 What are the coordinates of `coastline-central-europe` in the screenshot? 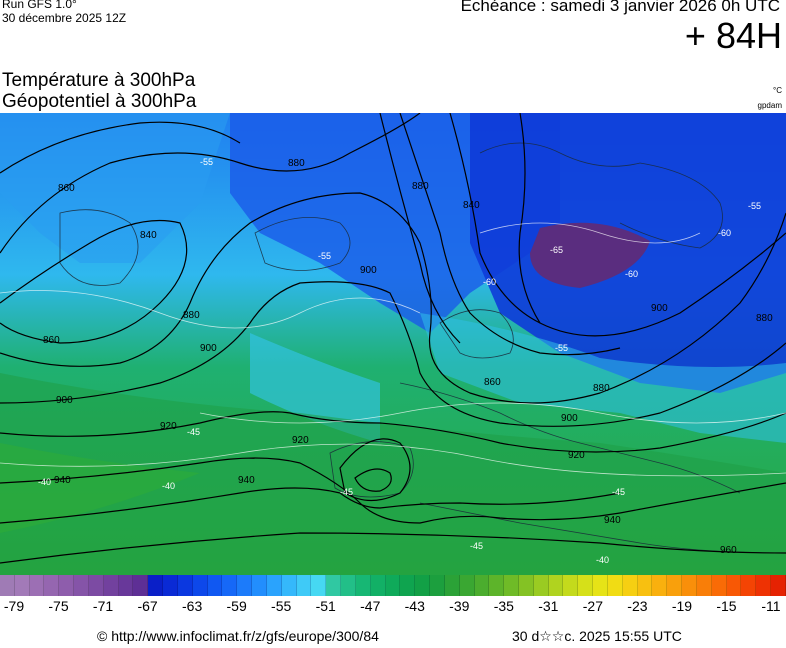 It's located at (570, 438).